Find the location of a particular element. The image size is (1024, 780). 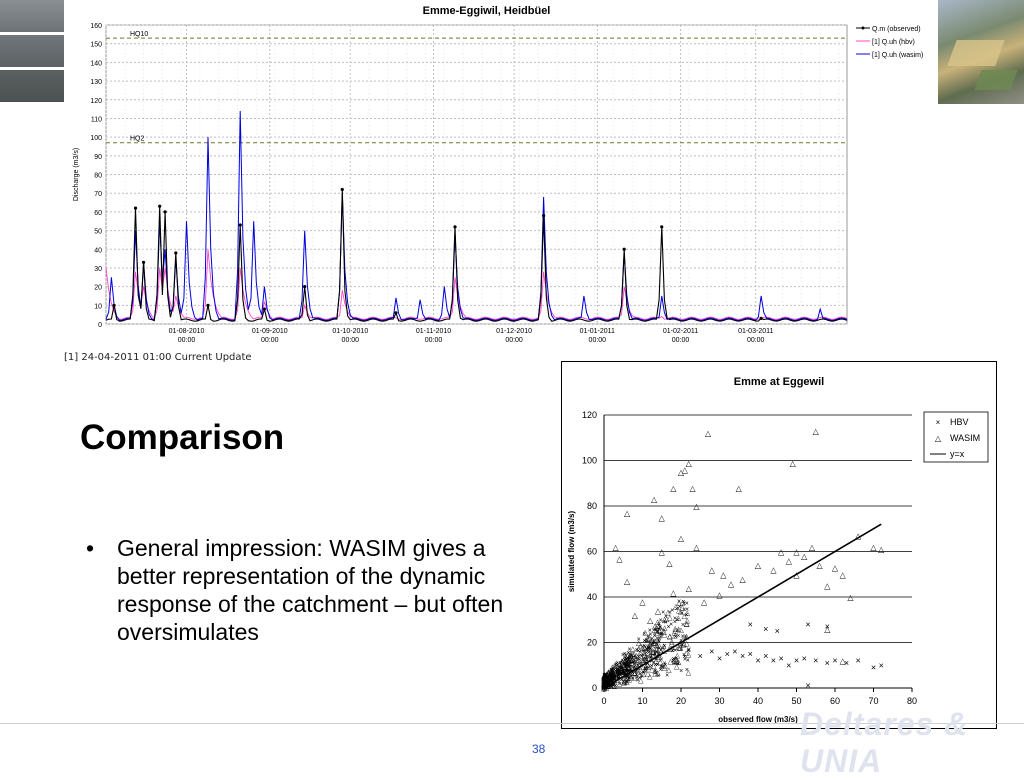

x-tick-label: 00:00 is located at coordinates (270, 340).